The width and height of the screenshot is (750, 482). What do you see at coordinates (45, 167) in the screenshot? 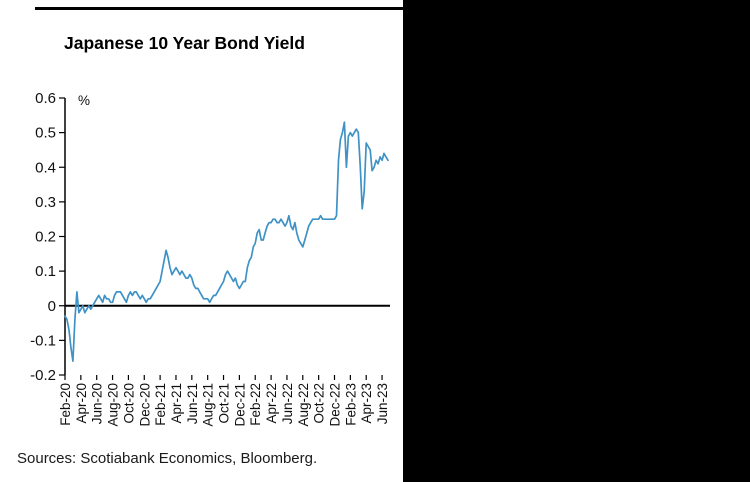
I see `y-axis-tick-label: 0.4` at bounding box center [45, 167].